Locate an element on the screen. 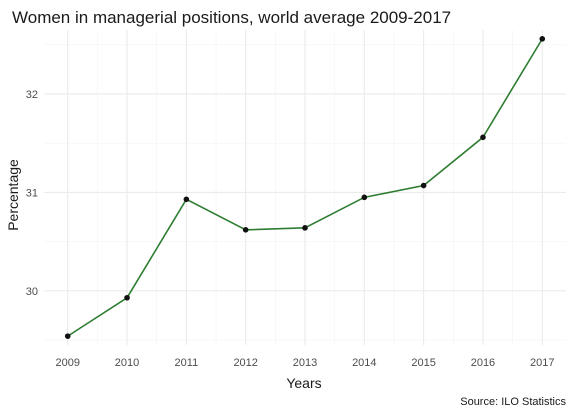  y-axis-title: Percentage is located at coordinates (13, 195).